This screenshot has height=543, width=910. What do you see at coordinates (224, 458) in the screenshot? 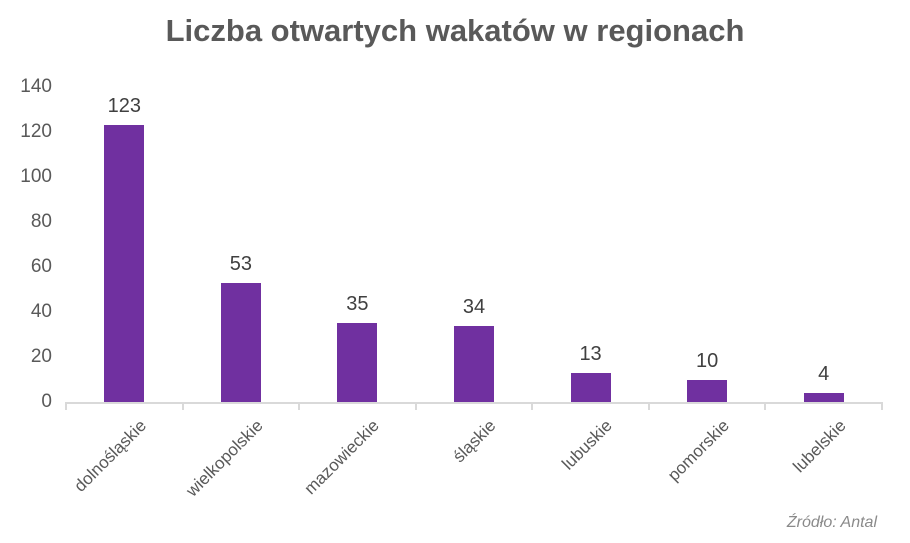
I see `x-axis-label: wielkopolskie` at bounding box center [224, 458].